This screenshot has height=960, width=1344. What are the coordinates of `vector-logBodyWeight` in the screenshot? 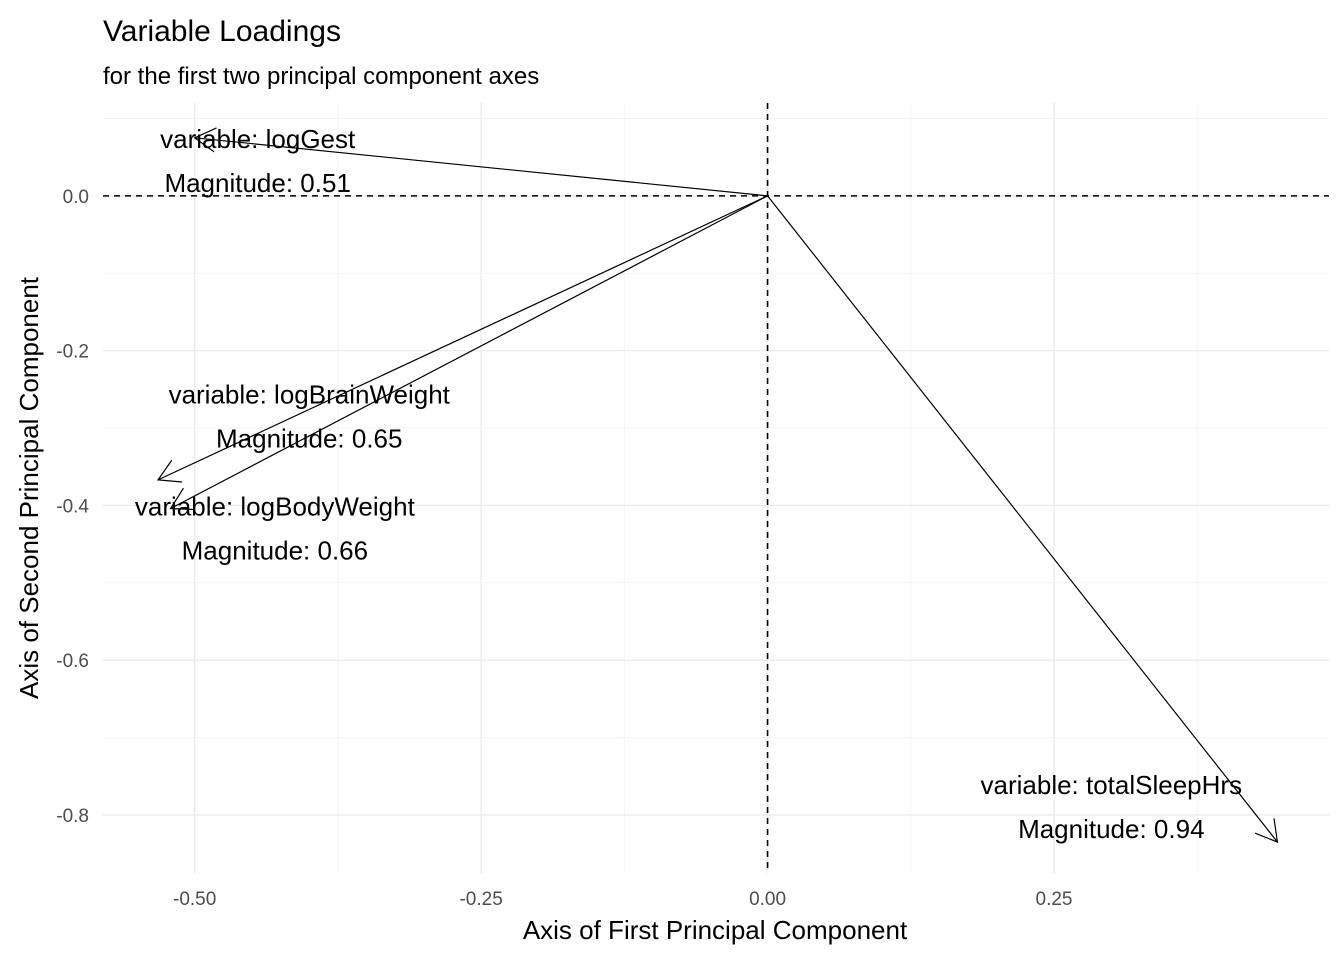 It's located at (469, 352).